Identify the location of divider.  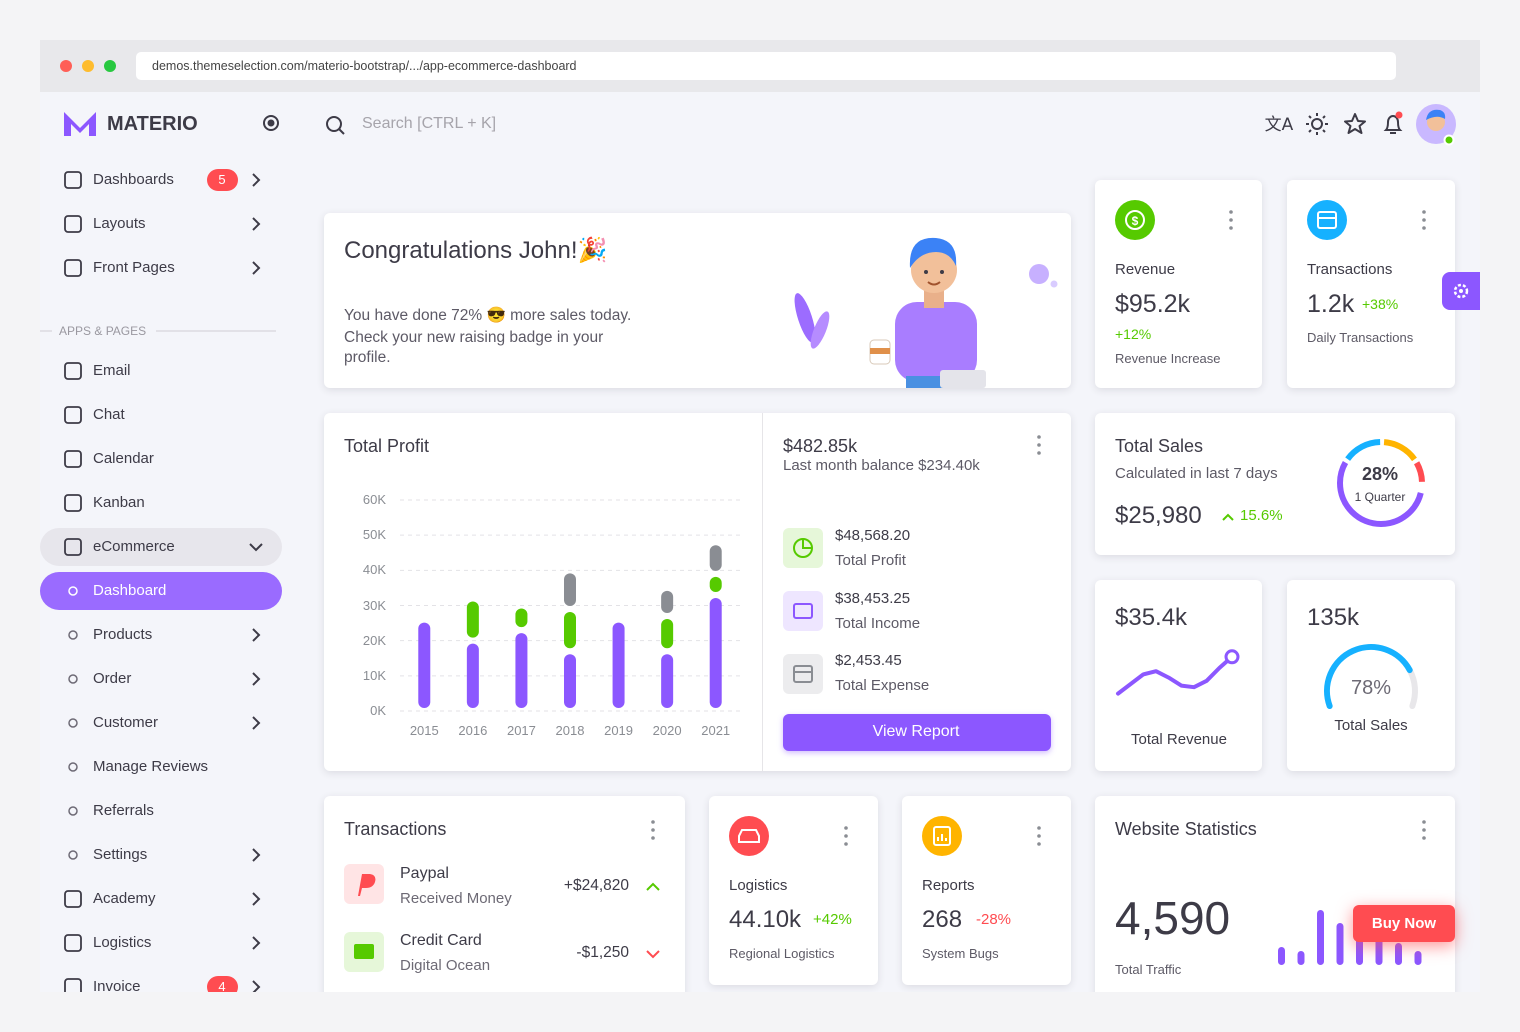
(762, 592).